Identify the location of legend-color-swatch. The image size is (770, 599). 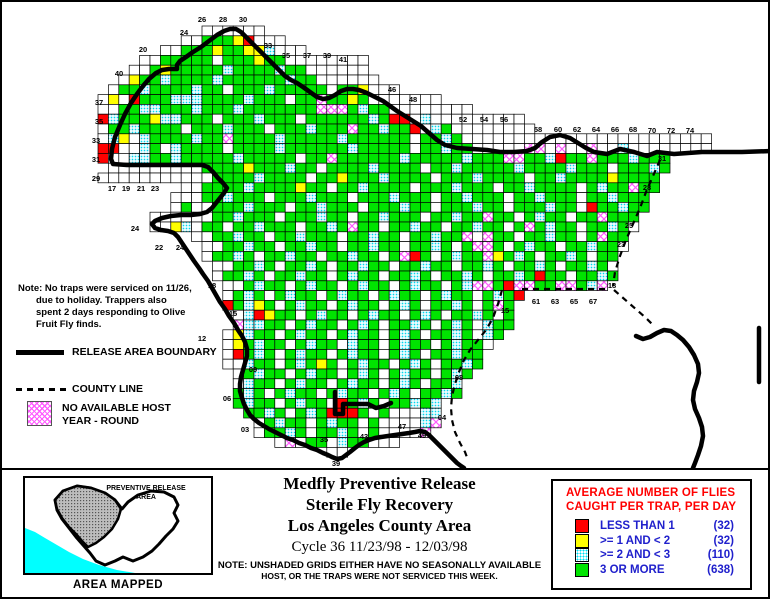
(582, 540).